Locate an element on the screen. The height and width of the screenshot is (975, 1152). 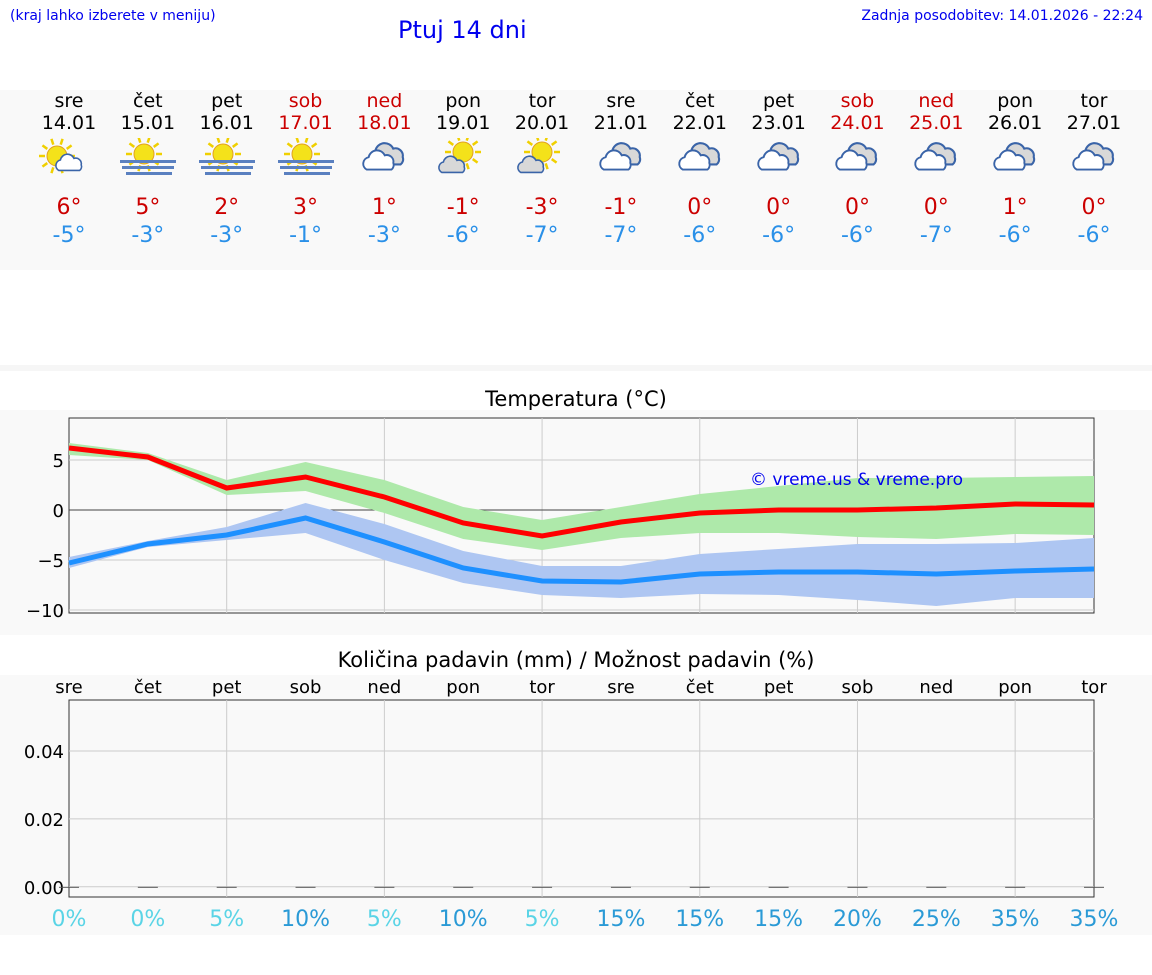
day-date: 24.01 is located at coordinates (857, 123).